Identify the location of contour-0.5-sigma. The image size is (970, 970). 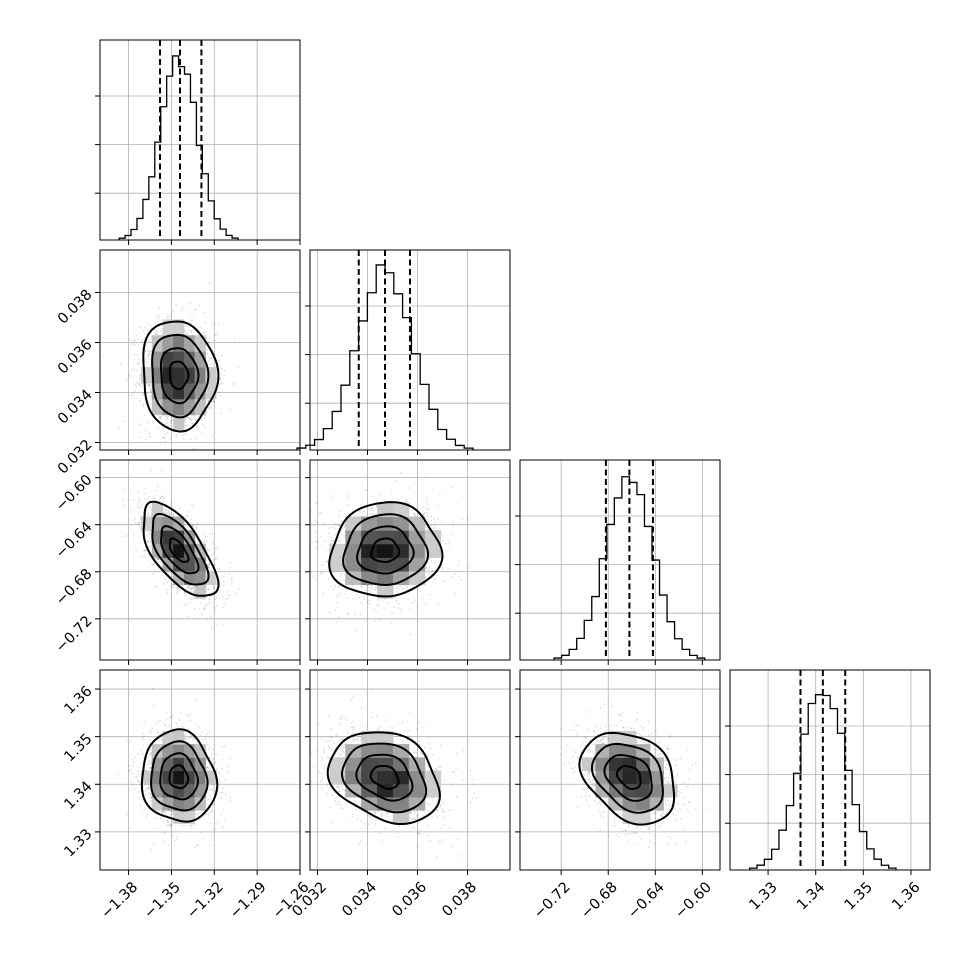
(179, 550).